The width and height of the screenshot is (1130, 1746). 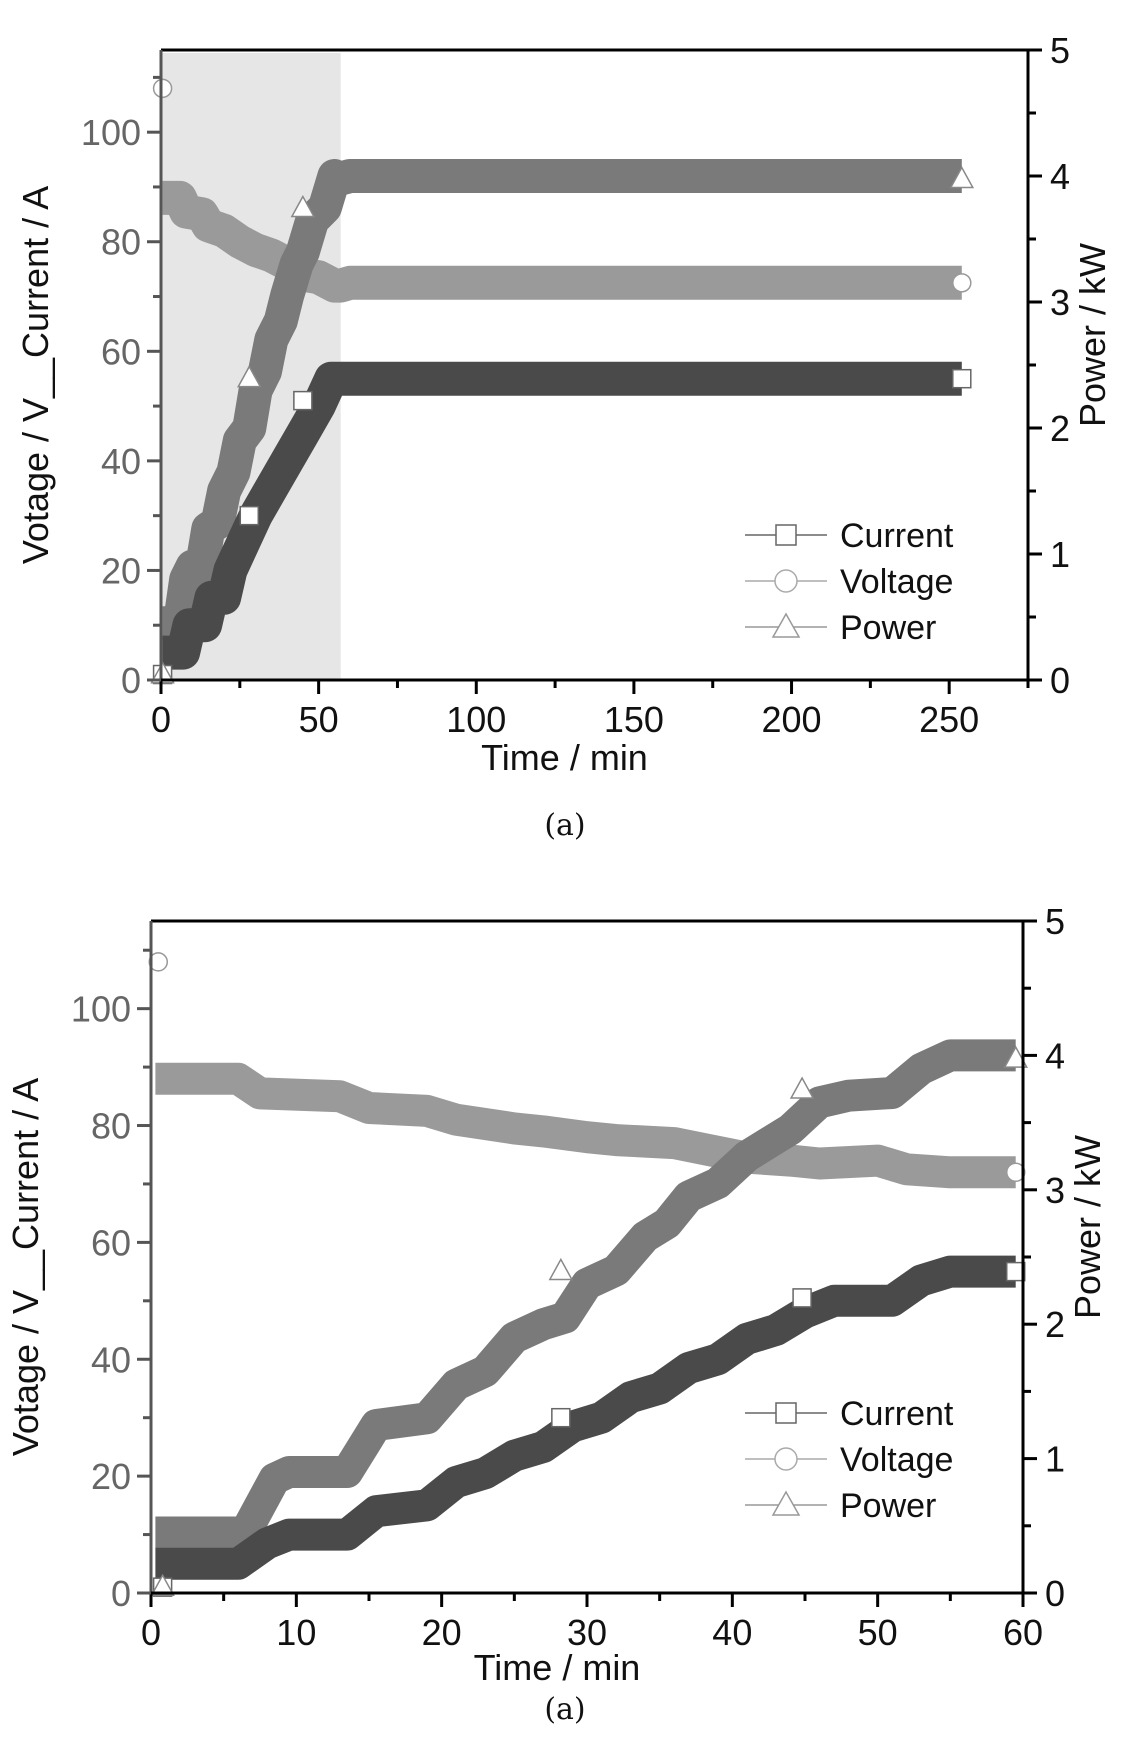 I want to click on x-tick-label: 250, so click(x=949, y=719).